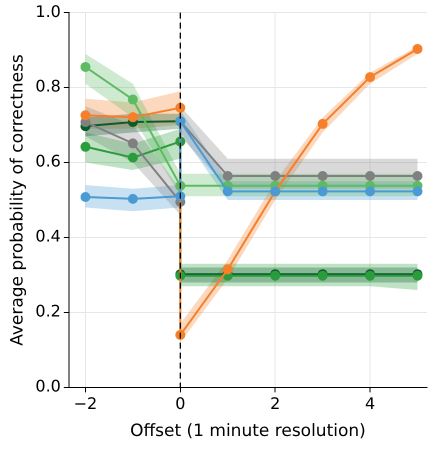 The image size is (433, 450). I want to click on x-axis-title: Offset (1 minute resolution), so click(248, 431).